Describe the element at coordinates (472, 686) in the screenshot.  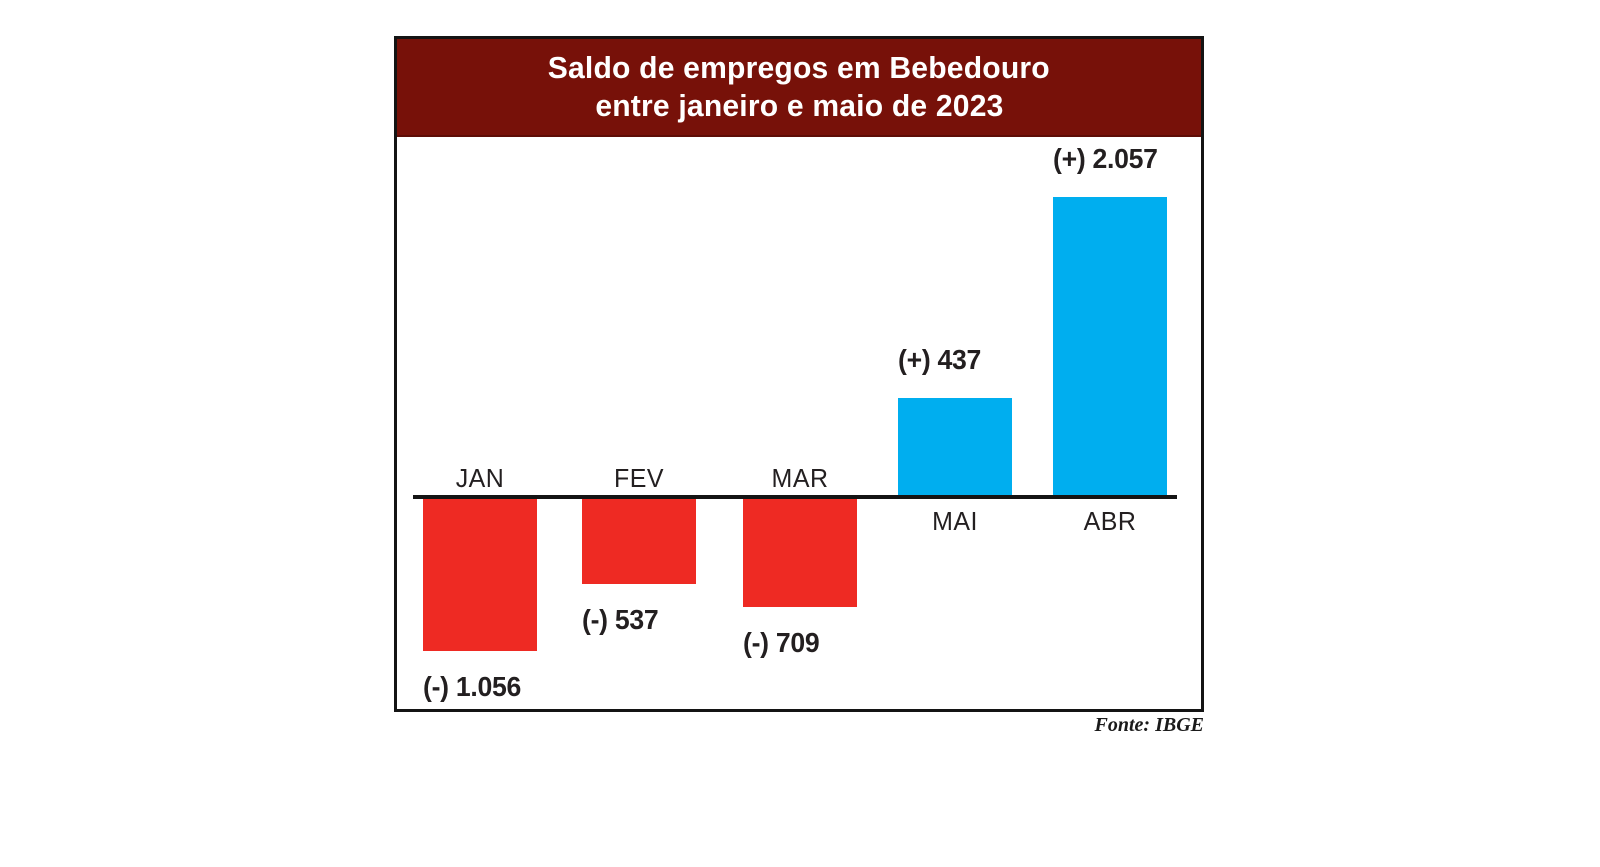
I see `value-label-jan: (-) 1.056` at that location.